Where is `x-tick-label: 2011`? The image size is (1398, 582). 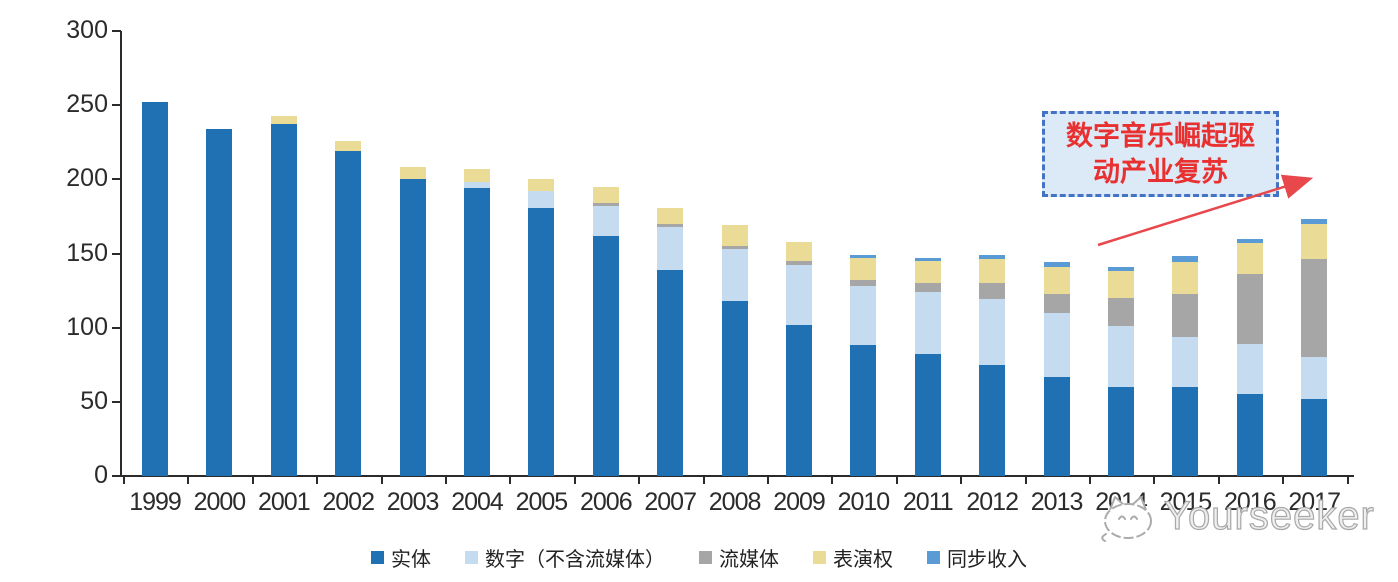
x-tick-label: 2011 is located at coordinates (928, 502).